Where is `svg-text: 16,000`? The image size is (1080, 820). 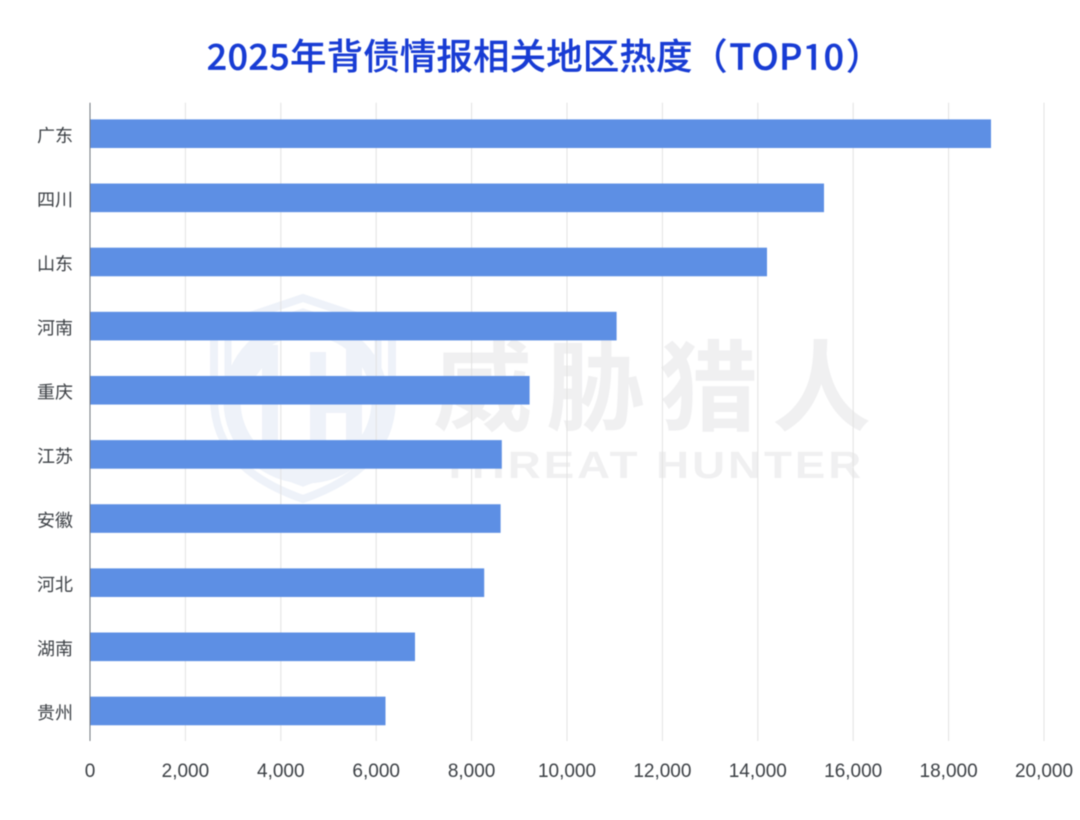 svg-text: 16,000 is located at coordinates (853, 771).